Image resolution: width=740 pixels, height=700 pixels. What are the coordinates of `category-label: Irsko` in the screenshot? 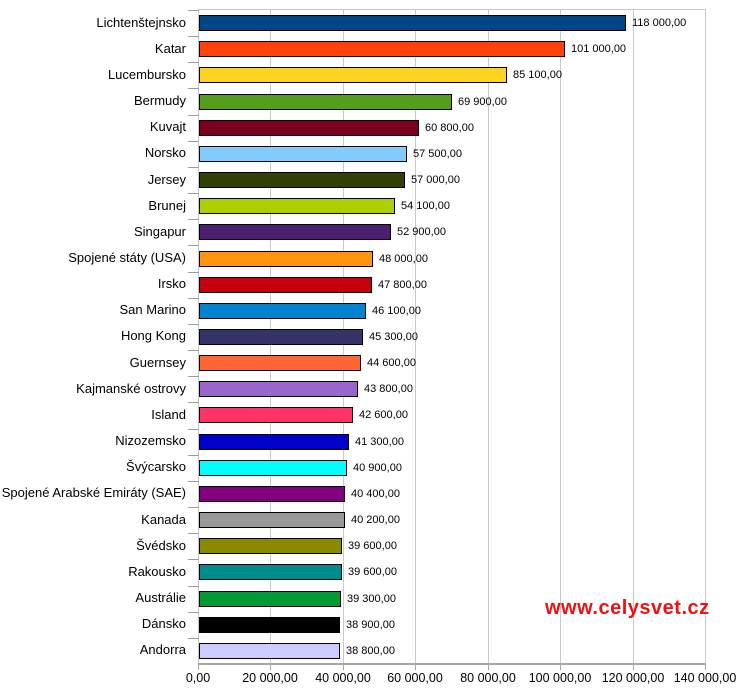 It's located at (171, 284).